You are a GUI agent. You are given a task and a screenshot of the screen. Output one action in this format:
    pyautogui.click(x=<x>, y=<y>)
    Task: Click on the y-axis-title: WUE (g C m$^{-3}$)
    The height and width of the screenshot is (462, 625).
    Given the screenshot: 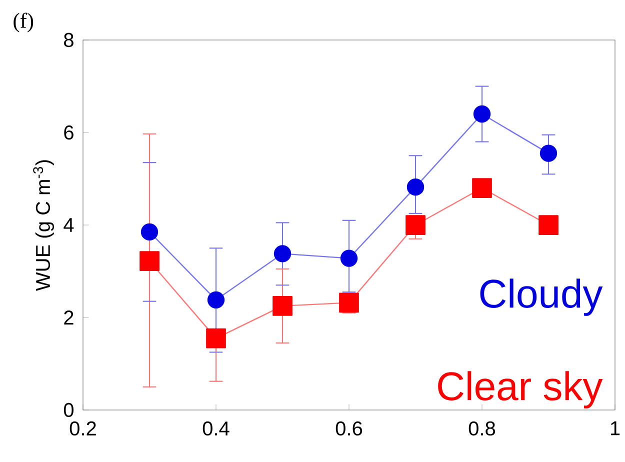 What is the action you would take?
    pyautogui.click(x=43, y=225)
    